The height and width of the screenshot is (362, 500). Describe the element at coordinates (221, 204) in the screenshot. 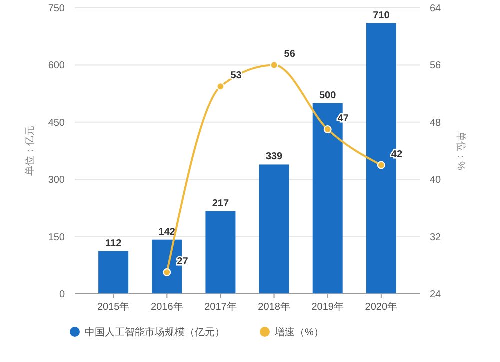

I see `data-label: 217` at that location.